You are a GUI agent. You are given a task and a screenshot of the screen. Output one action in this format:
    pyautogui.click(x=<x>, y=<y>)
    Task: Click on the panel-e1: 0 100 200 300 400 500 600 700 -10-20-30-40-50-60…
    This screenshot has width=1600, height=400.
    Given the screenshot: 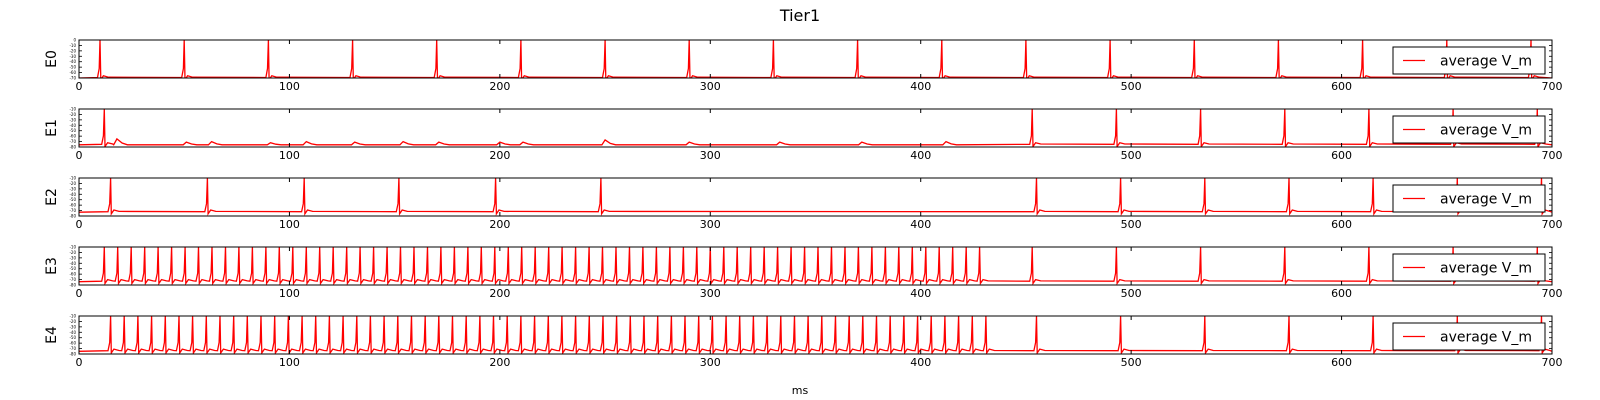 What is the action you would take?
    pyautogui.click(x=803, y=135)
    